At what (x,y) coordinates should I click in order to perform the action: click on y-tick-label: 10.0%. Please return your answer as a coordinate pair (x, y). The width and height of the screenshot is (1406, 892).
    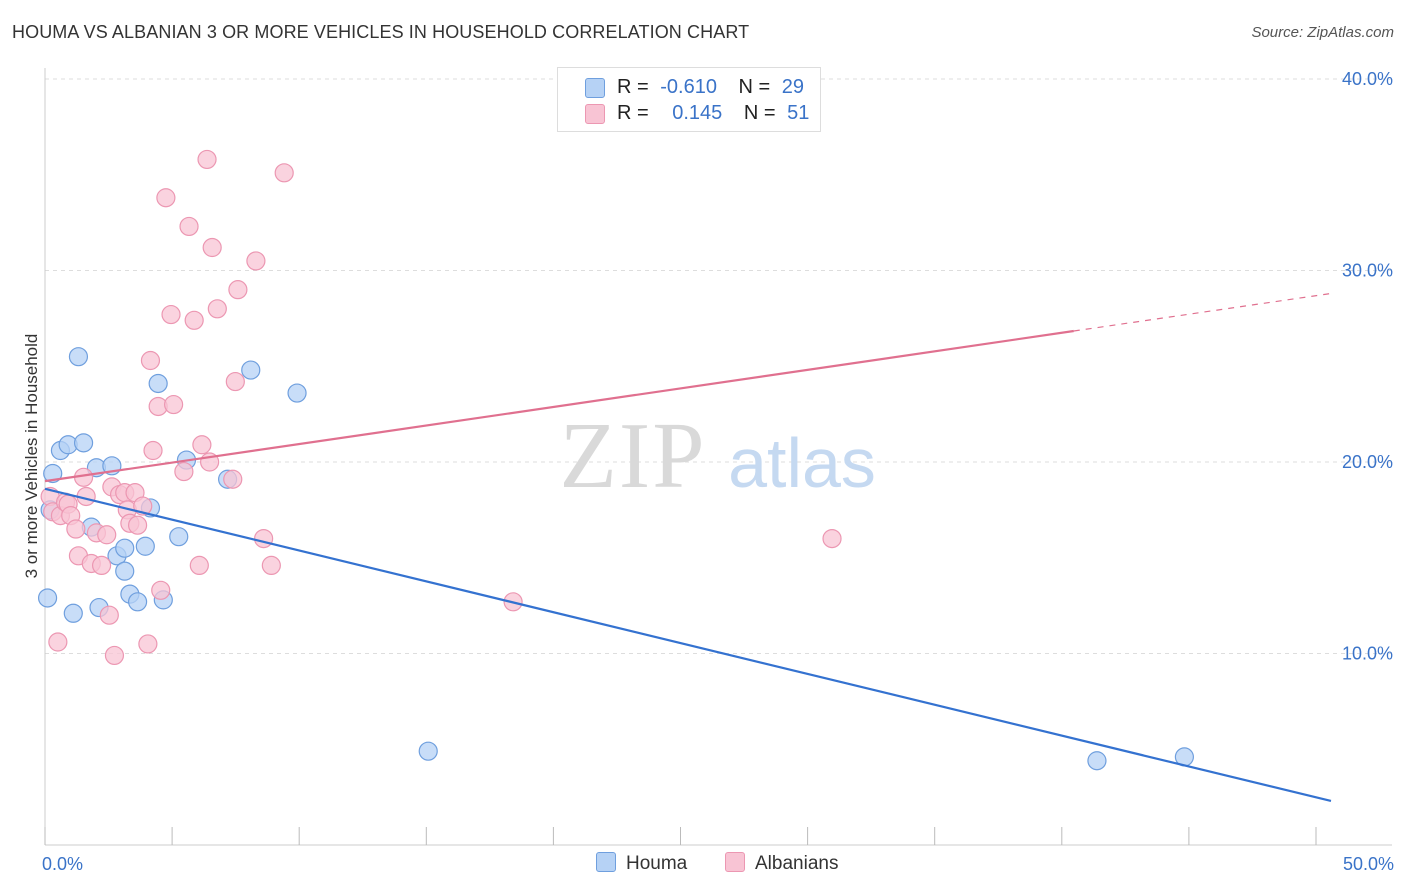
    Looking at the image, I should click on (1367, 654).